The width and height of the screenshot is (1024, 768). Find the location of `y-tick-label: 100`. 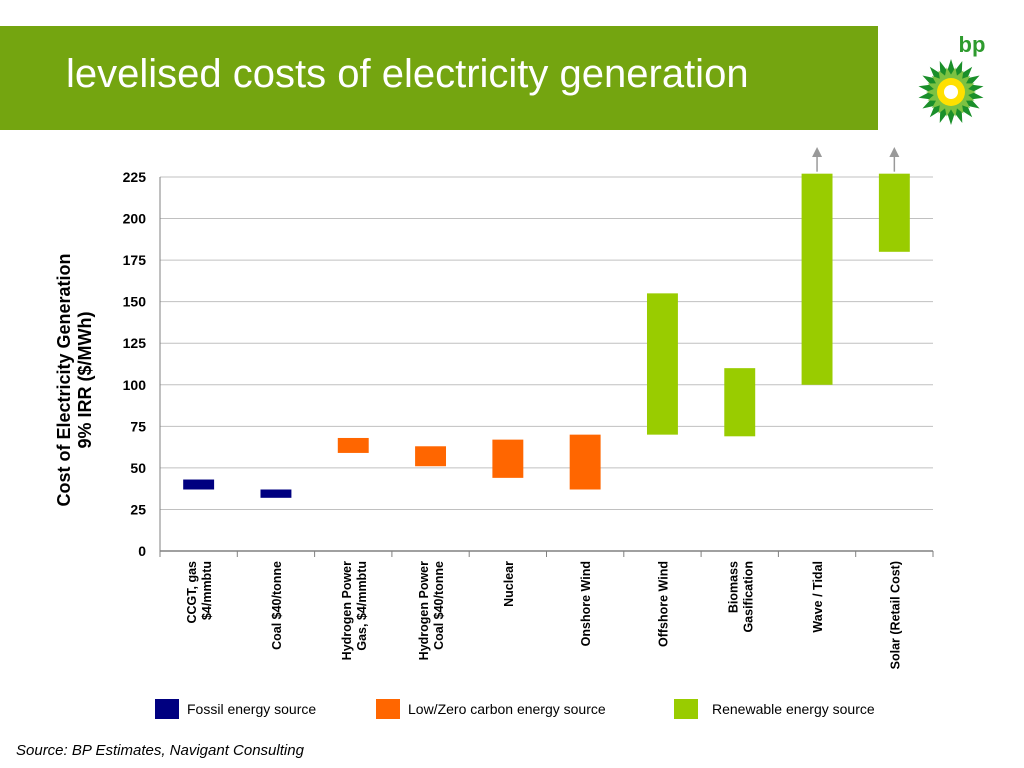

y-tick-label: 100 is located at coordinates (135, 385).